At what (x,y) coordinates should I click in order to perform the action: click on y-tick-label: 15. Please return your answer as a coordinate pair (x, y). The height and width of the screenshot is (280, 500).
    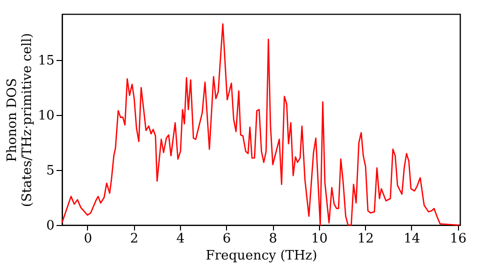
    Looking at the image, I should click on (46, 61).